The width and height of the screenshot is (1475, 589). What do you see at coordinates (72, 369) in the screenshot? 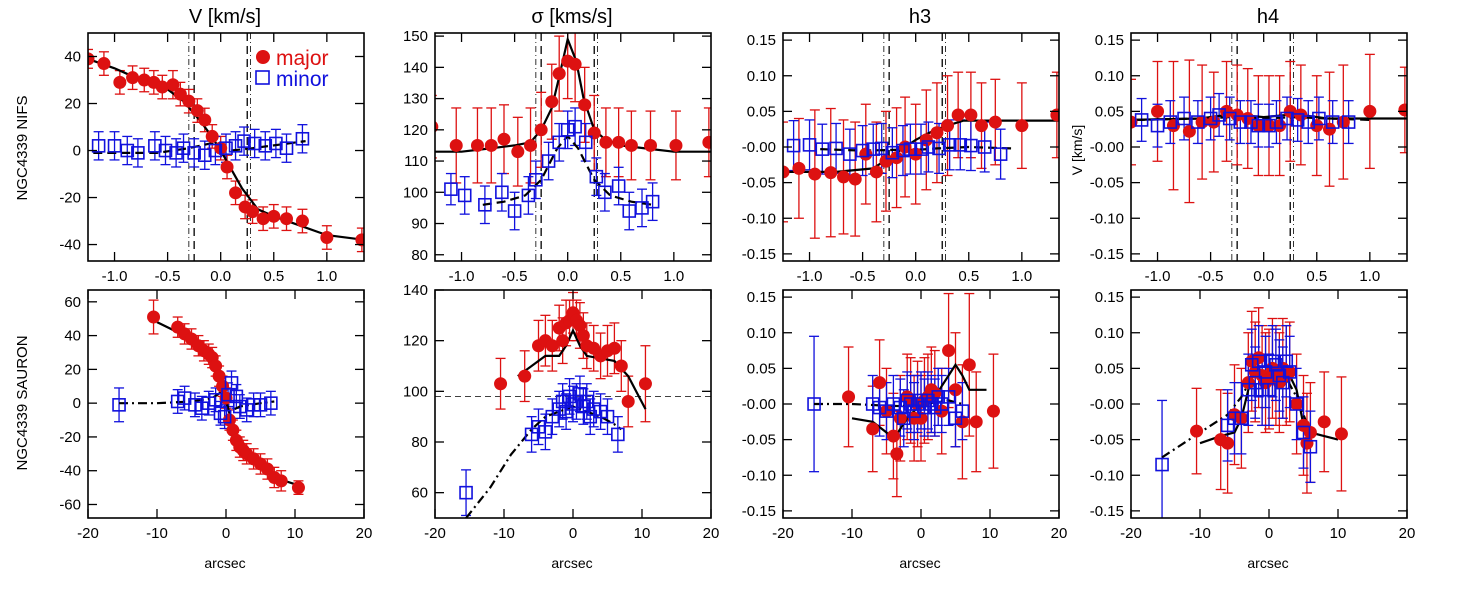
I see `y-tick-label: 20` at bounding box center [72, 369].